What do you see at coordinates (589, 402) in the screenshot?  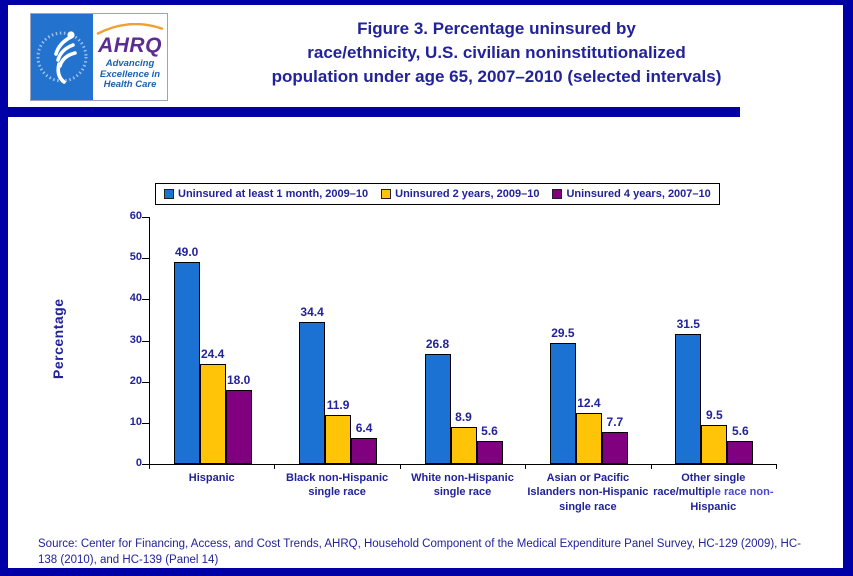 I see `bar-value-label: 12.4` at bounding box center [589, 402].